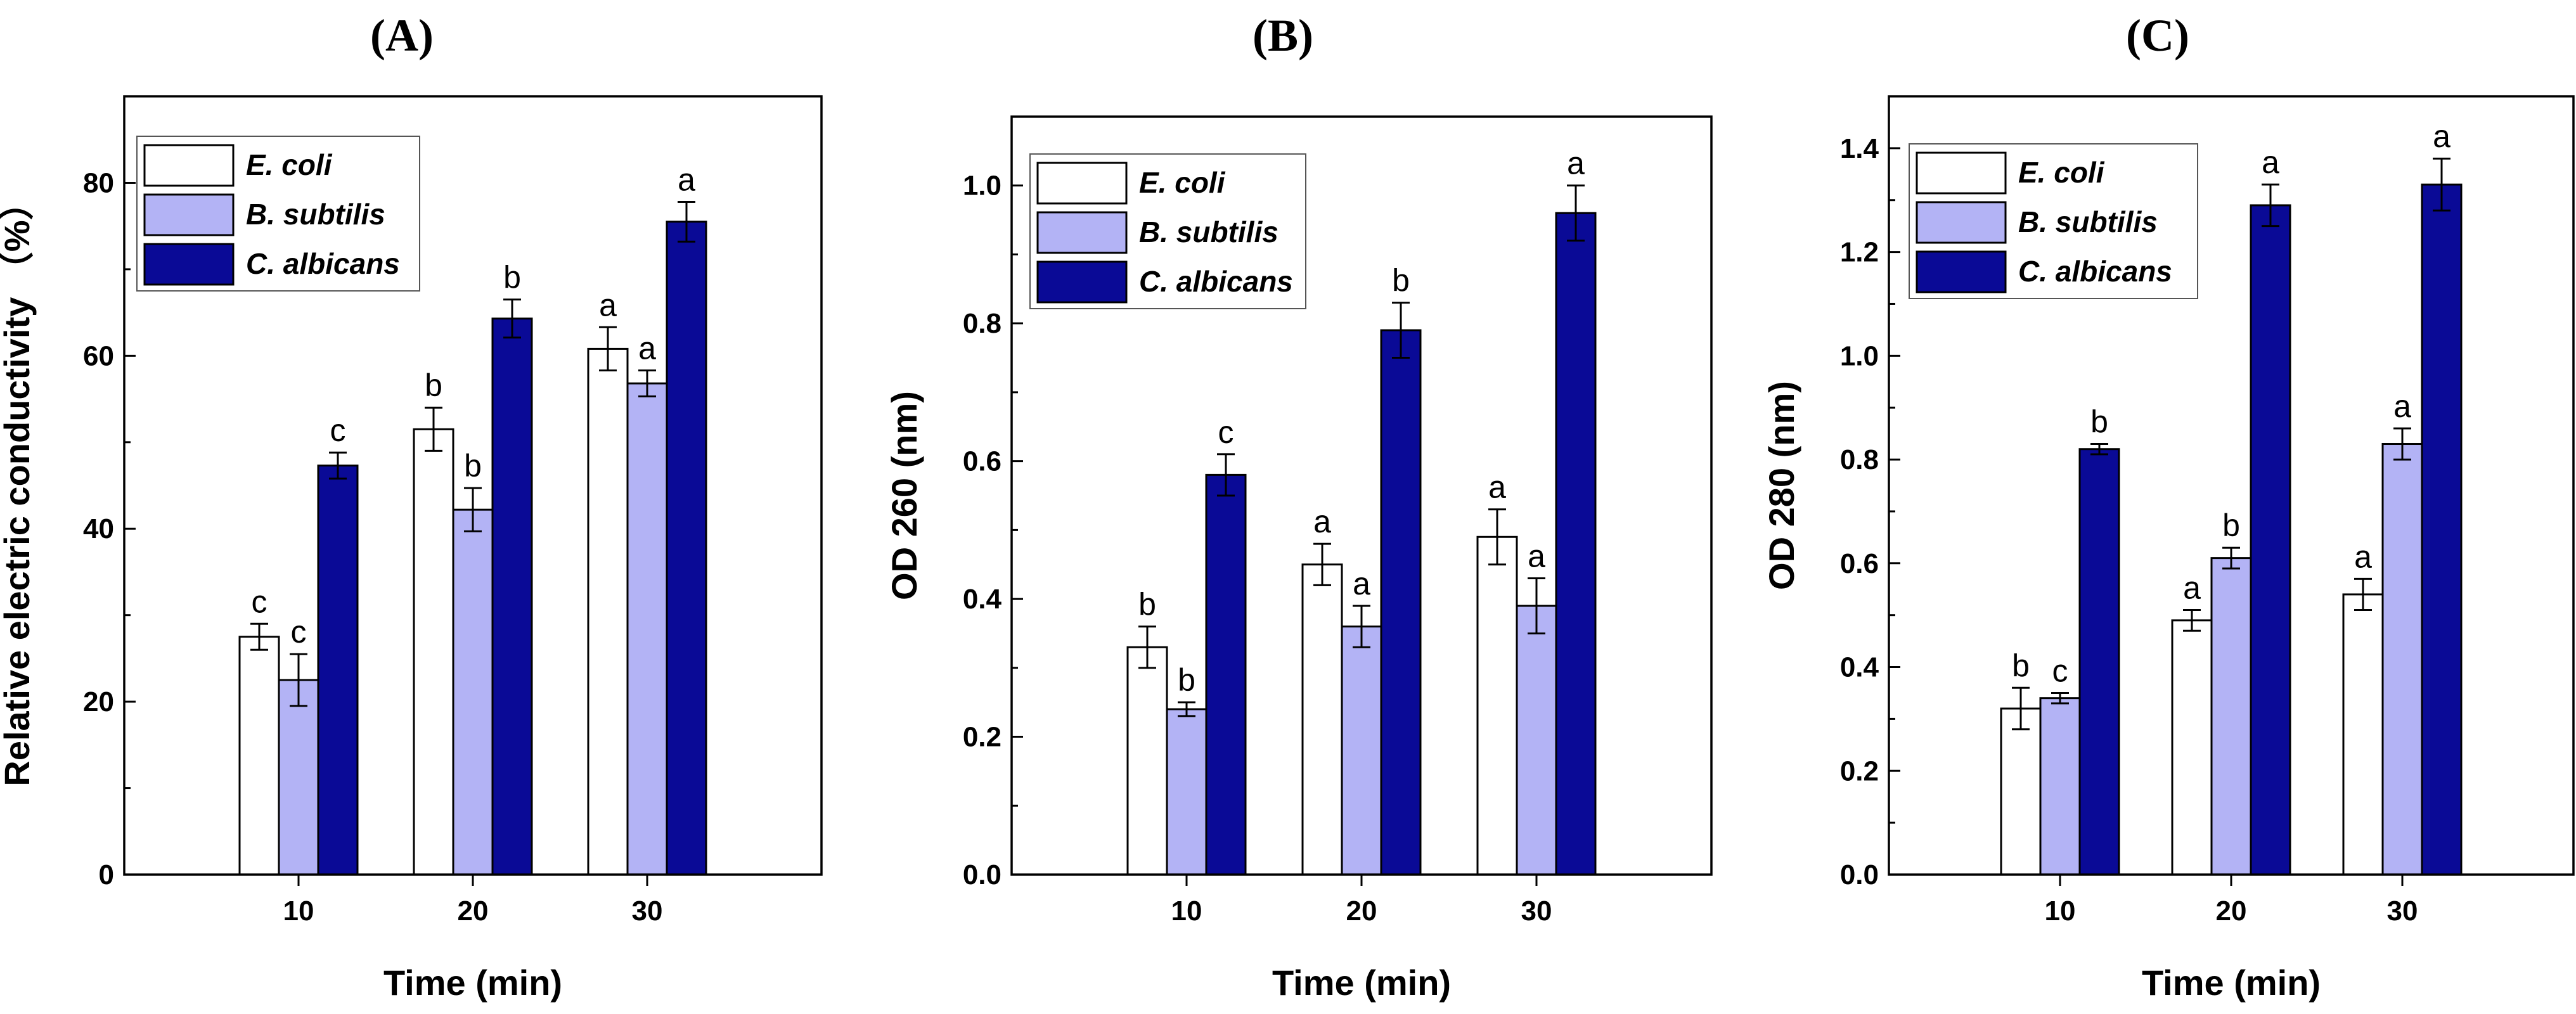  I want to click on y-tick-label: 60, so click(99, 356).